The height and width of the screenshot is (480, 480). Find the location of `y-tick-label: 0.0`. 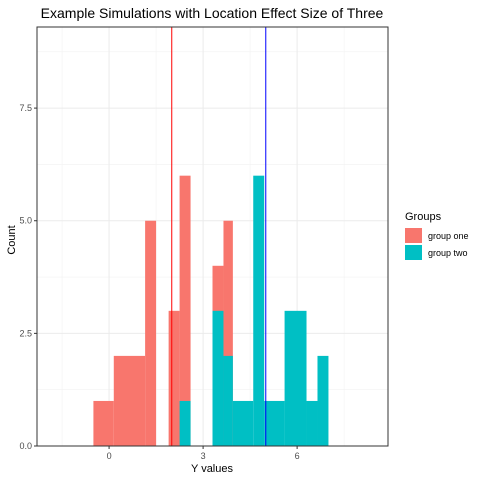

y-tick-label: 0.0 is located at coordinates (25, 446).